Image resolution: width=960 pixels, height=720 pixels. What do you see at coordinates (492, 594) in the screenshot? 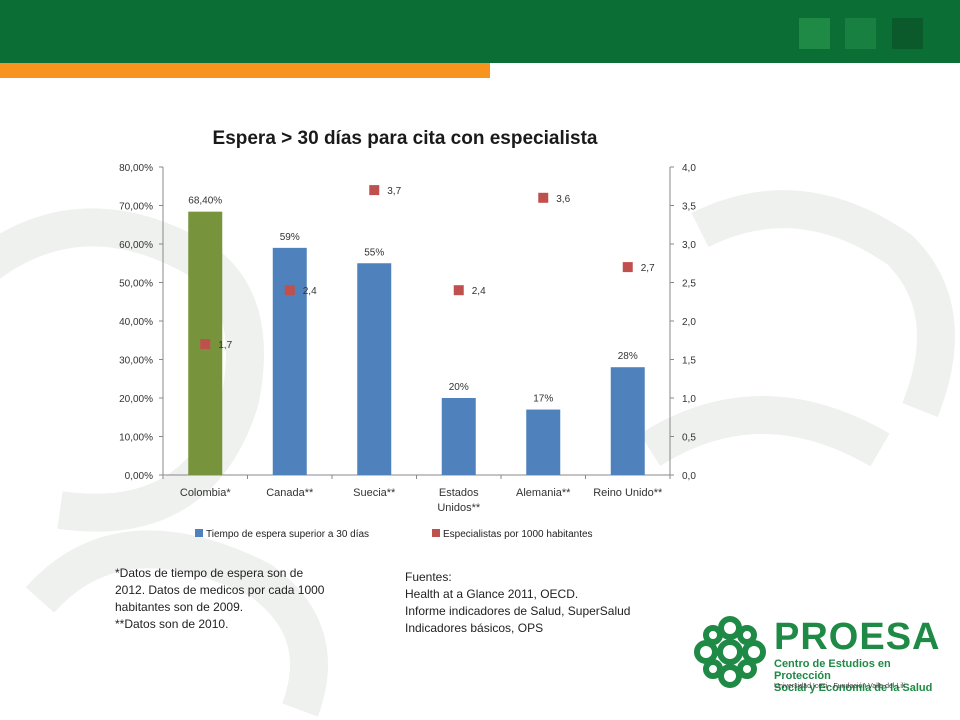
I see `source-line: Health at a Glance 2011, OECD.` at bounding box center [492, 594].